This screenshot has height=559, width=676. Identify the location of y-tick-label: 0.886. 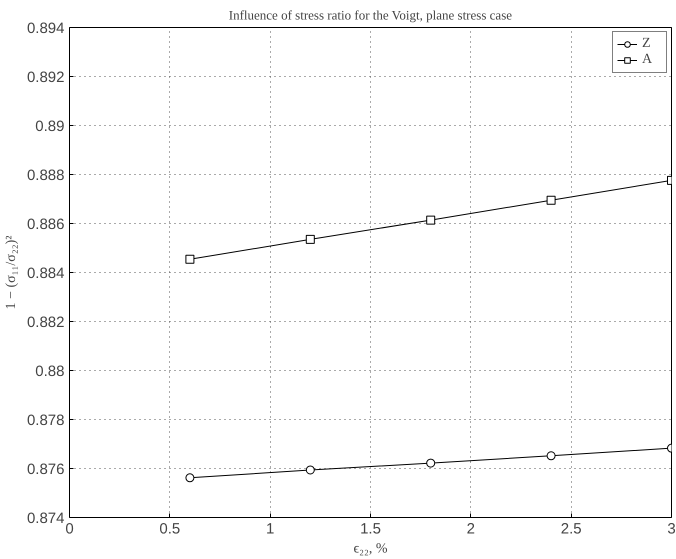
(45, 224).